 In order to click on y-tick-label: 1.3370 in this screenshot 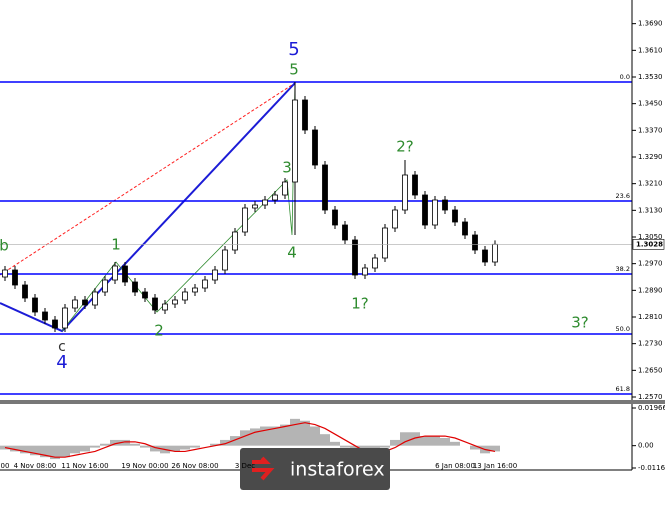, I will do `click(650, 130)`.